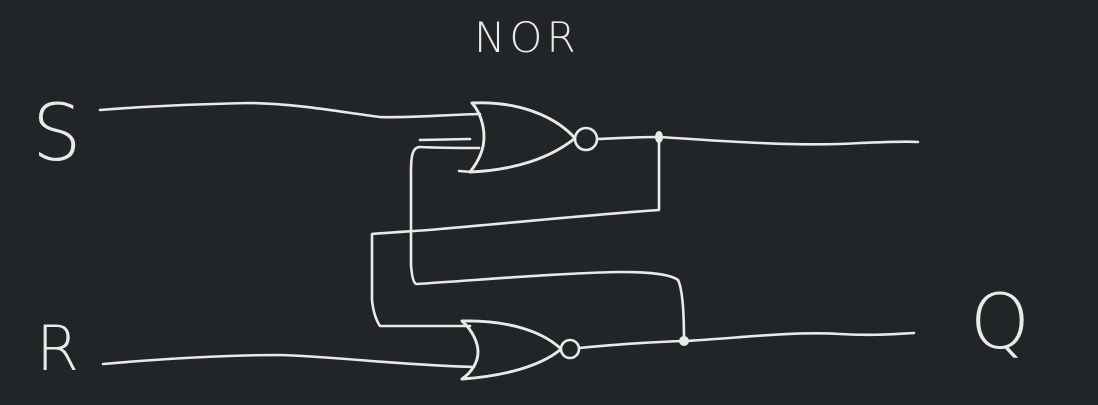 This screenshot has width=1098, height=405. I want to click on wire-bottom-output, so click(746, 340).